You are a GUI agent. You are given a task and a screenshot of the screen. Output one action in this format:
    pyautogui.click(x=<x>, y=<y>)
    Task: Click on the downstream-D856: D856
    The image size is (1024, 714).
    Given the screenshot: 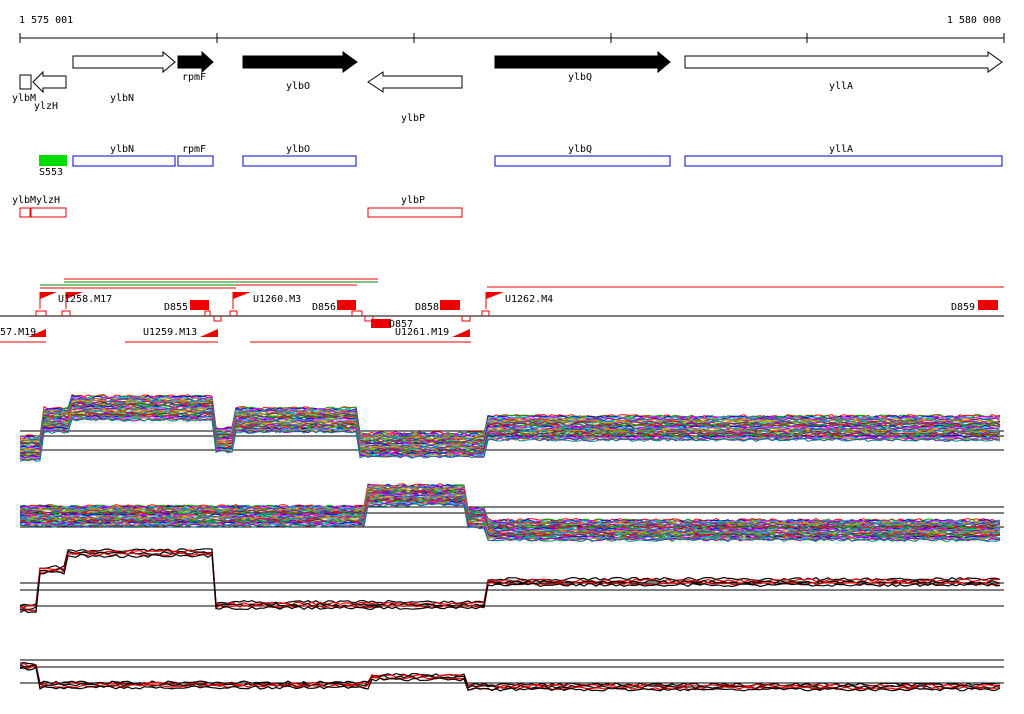 What is the action you would take?
    pyautogui.click(x=334, y=306)
    